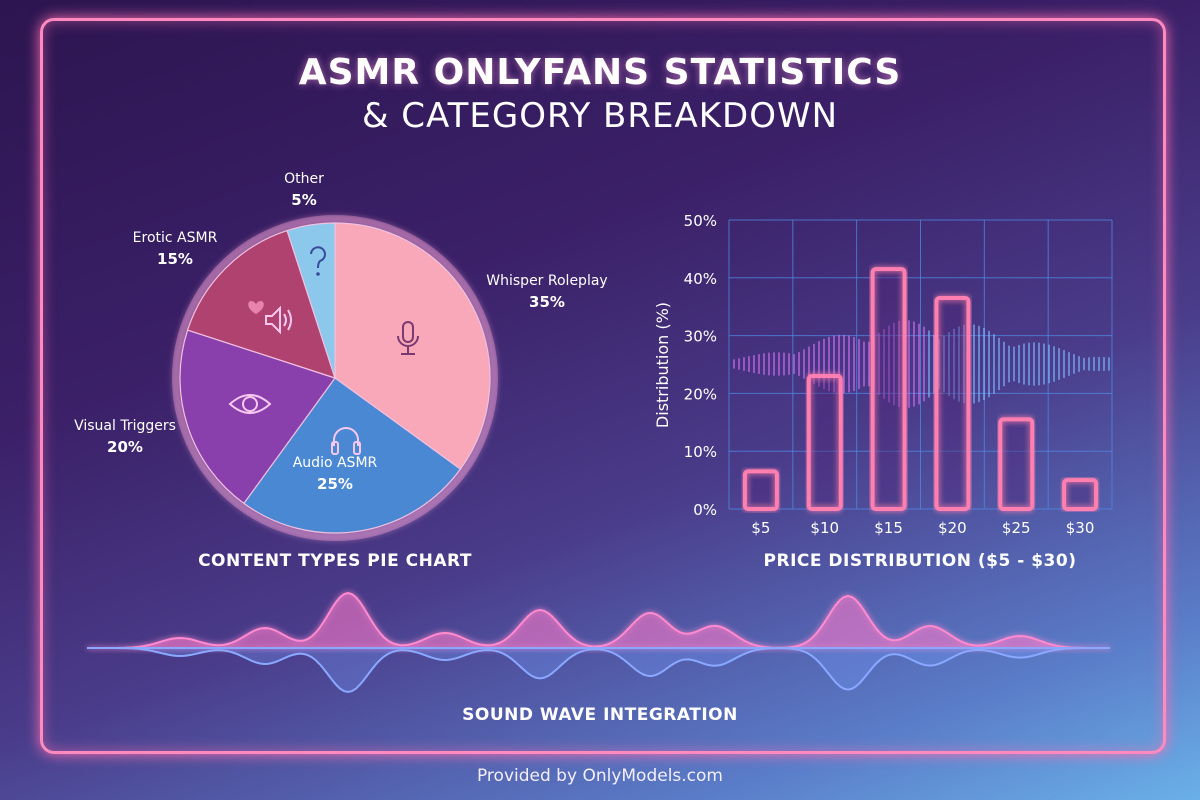 The width and height of the screenshot is (1200, 800). Describe the element at coordinates (920, 561) in the screenshot. I see `bar-chart-title: PRICE DISTRIBUTION ($5 - $30)` at that location.